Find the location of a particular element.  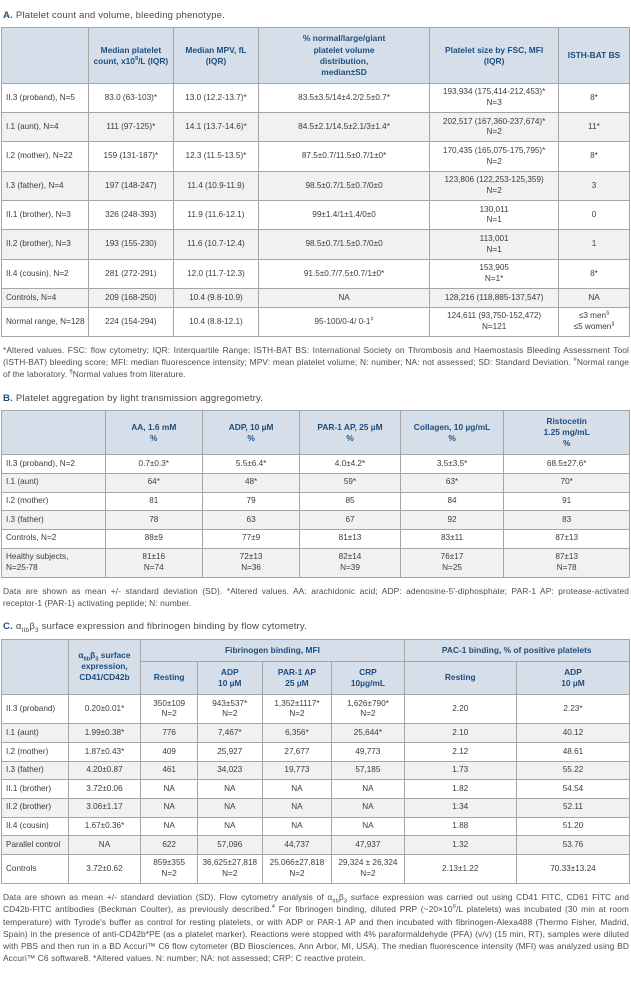

row-label: I.2 (mother) is located at coordinates (35, 752).